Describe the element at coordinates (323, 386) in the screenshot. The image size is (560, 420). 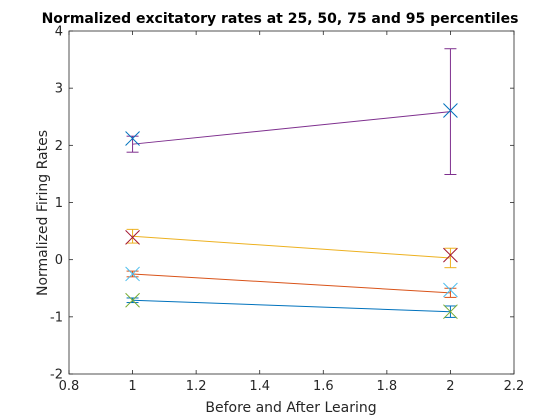
I see `x-tick-label: 1.6` at that location.